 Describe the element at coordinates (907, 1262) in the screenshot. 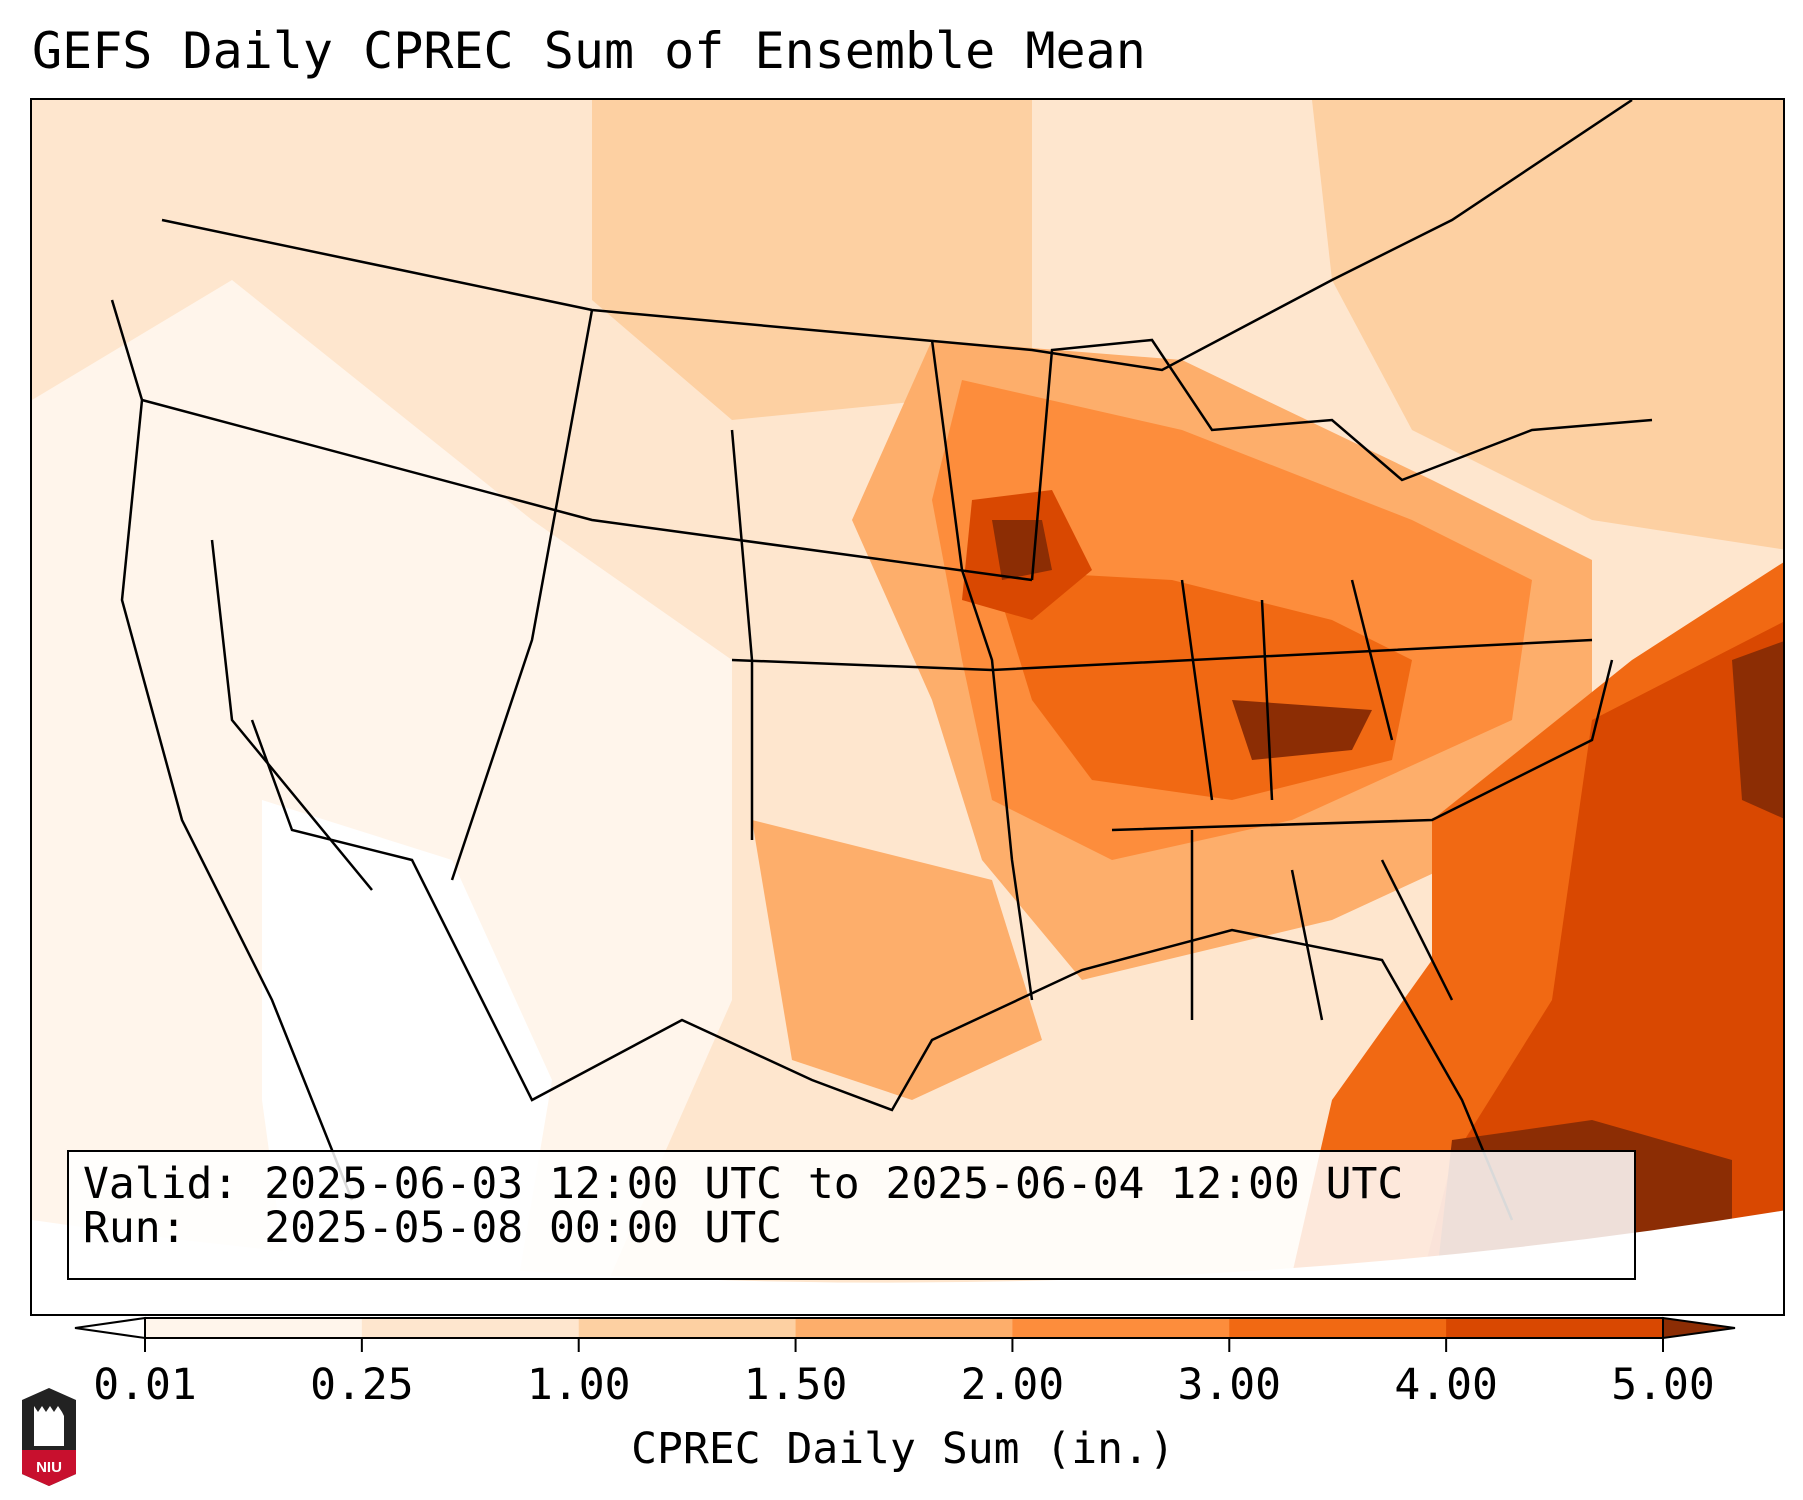

I see `projection-edge` at that location.